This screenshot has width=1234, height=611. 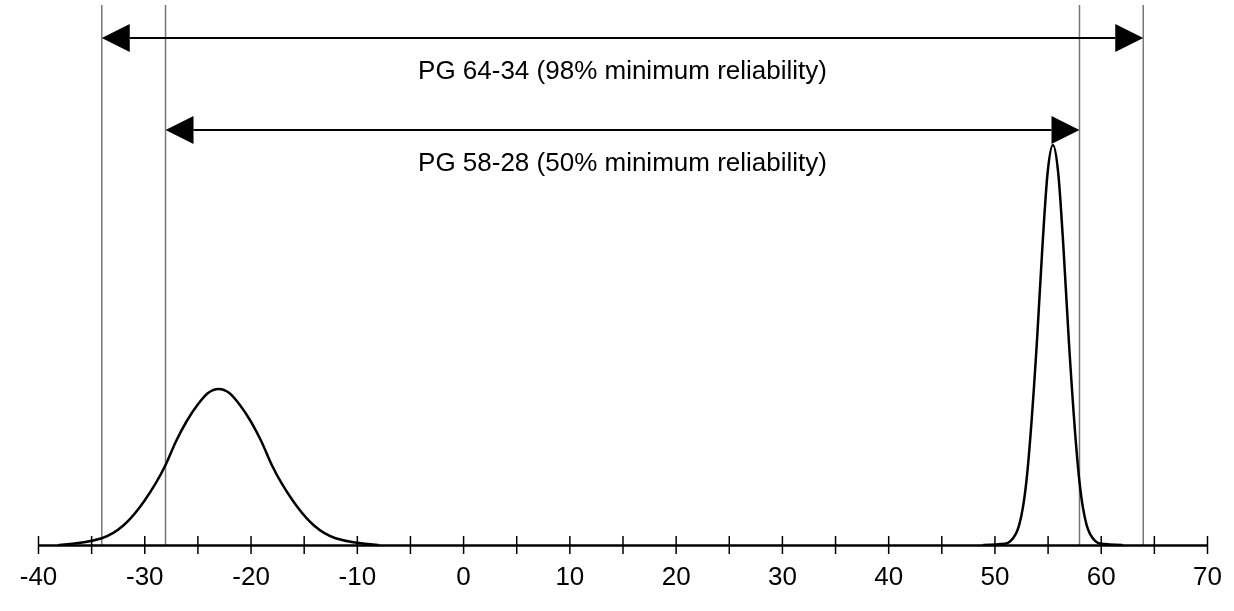 What do you see at coordinates (251, 576) in the screenshot?
I see `x-tick-label: -20` at bounding box center [251, 576].